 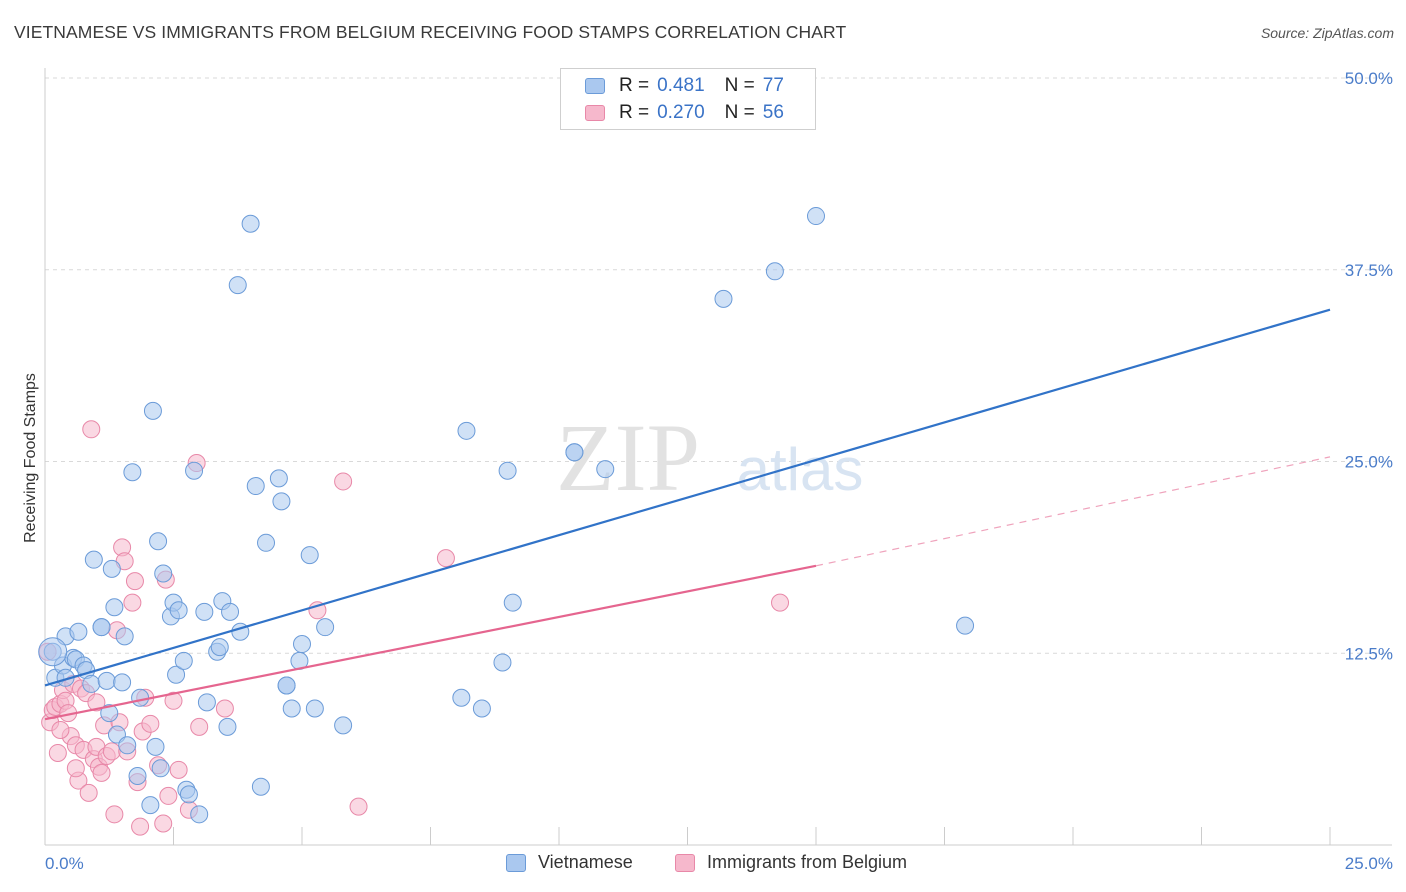 What do you see at coordinates (595, 113) in the screenshot?
I see `legend-swatch-pink` at bounding box center [595, 113].